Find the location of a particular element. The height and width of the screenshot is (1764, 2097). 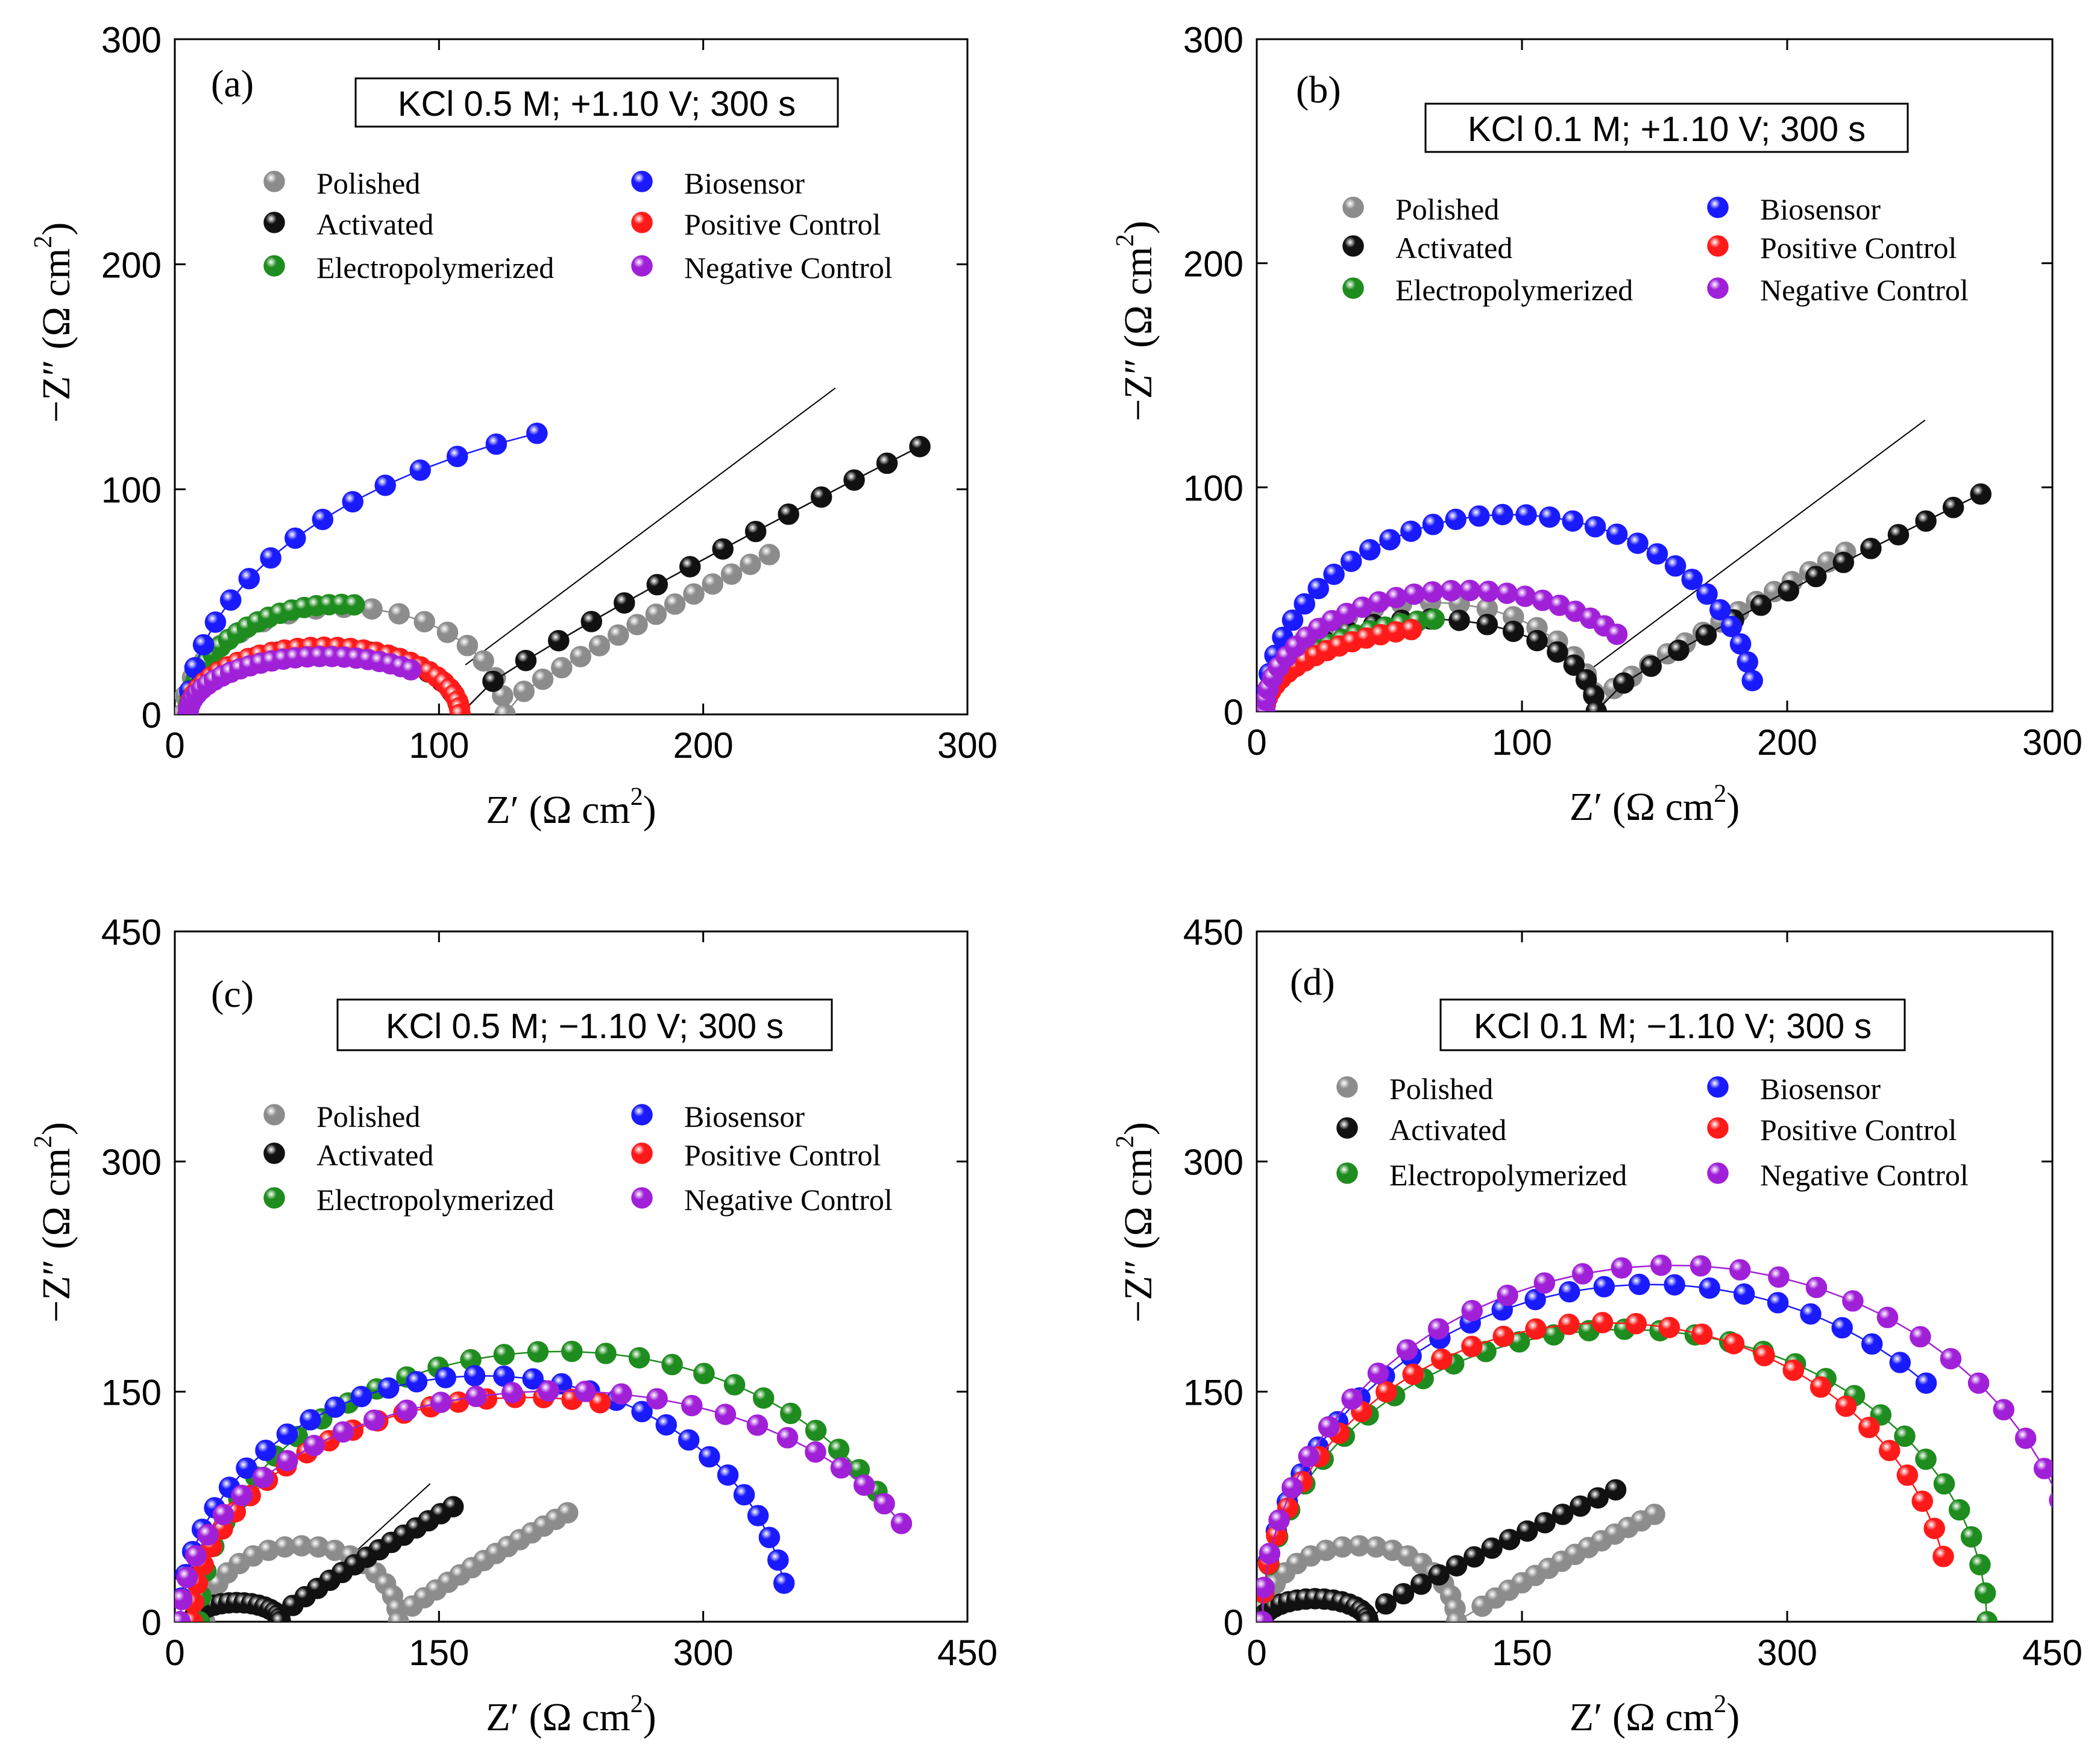

legend-label-positive-control: Positive Control is located at coordinates (1858, 1130).